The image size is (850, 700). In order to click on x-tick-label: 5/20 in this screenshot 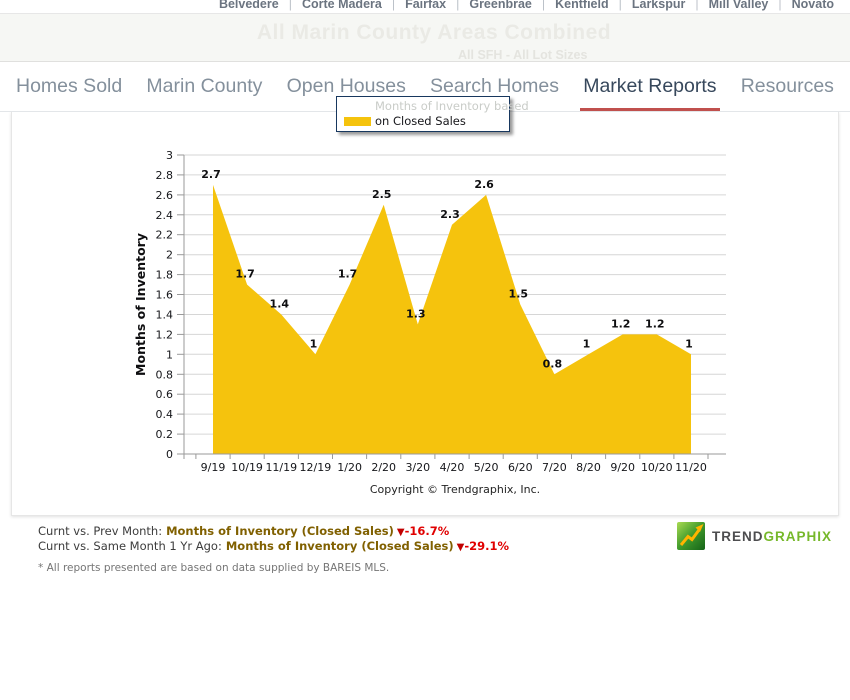, I will do `click(486, 467)`.